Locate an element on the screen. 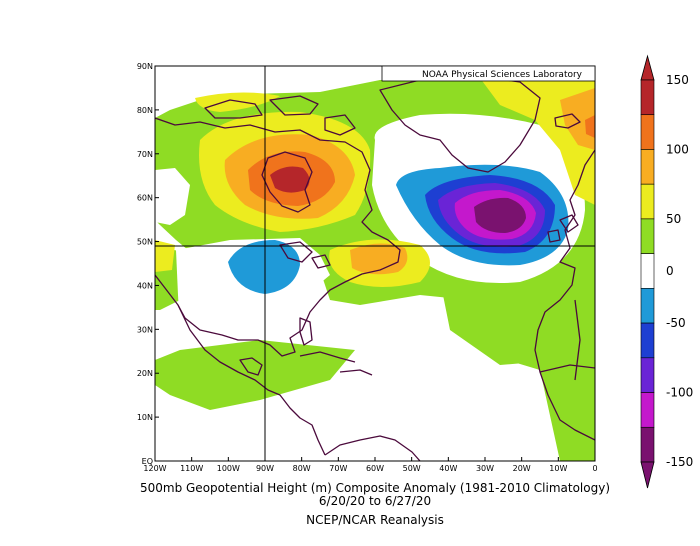  colorbar is located at coordinates (647, 271).